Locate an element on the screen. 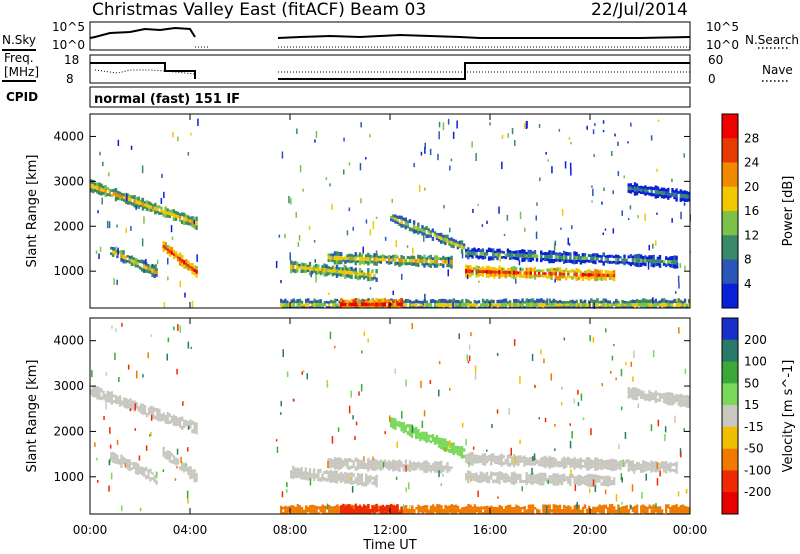 This screenshot has height=554, width=800. nsky-tick-top: 10^5 is located at coordinates (68, 27).